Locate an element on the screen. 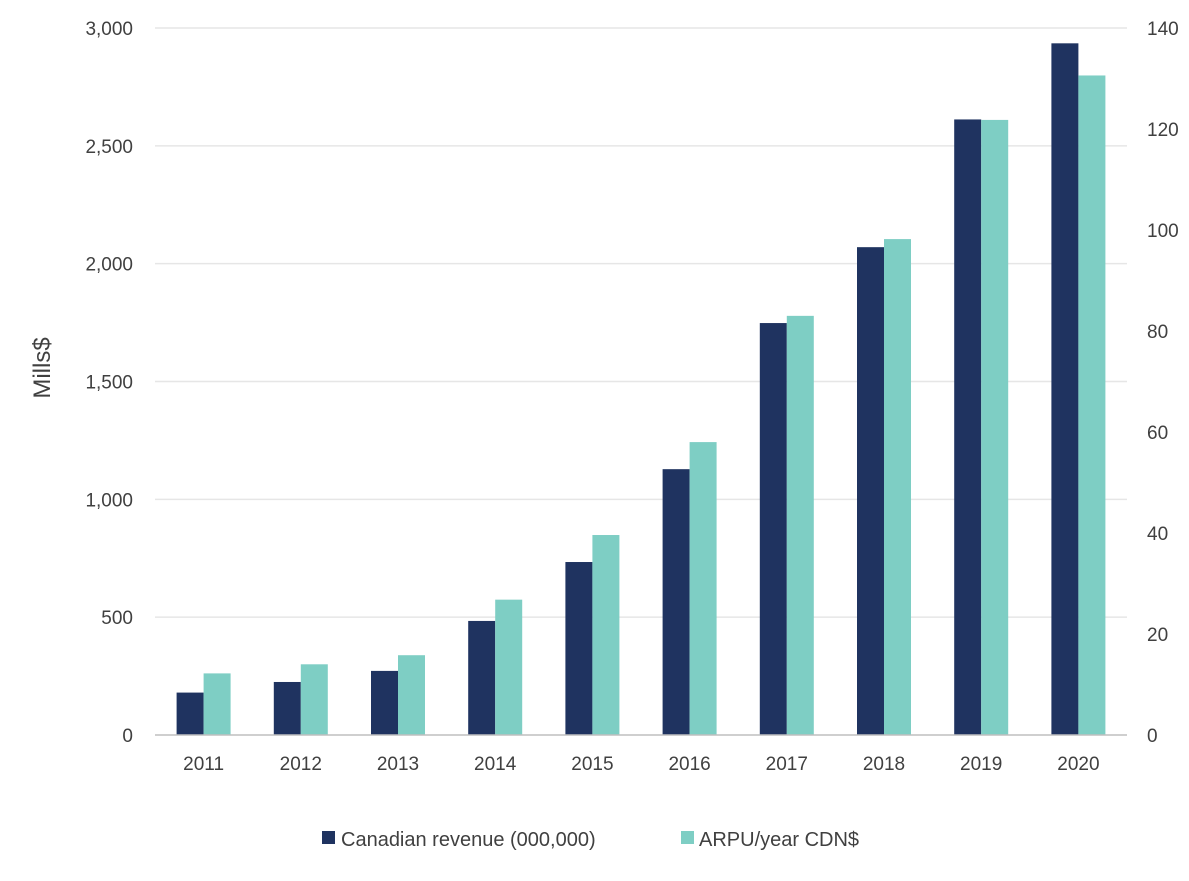 The height and width of the screenshot is (881, 1189). y-tick-label-right: 0 is located at coordinates (1152, 736).